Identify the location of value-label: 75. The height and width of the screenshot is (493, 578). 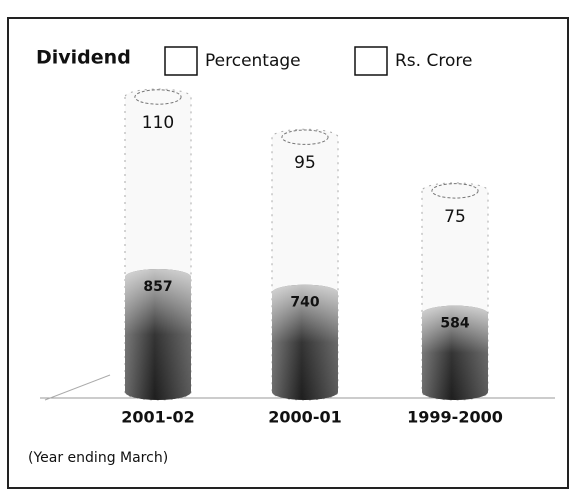
(455, 217).